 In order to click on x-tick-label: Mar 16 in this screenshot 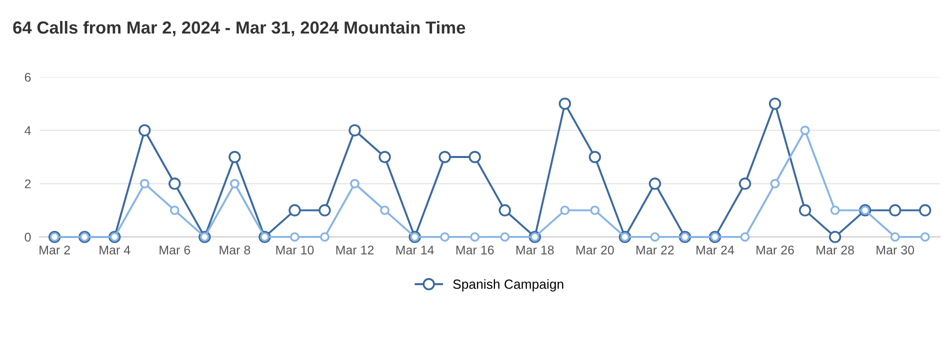, I will do `click(475, 250)`.